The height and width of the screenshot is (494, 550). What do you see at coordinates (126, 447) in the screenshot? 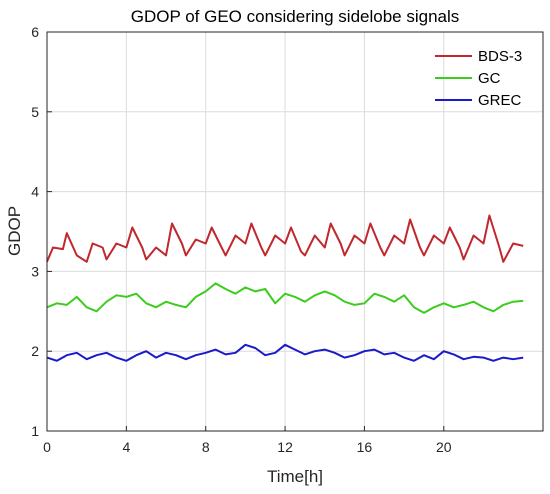
I see `x-tick-label: 4` at bounding box center [126, 447].